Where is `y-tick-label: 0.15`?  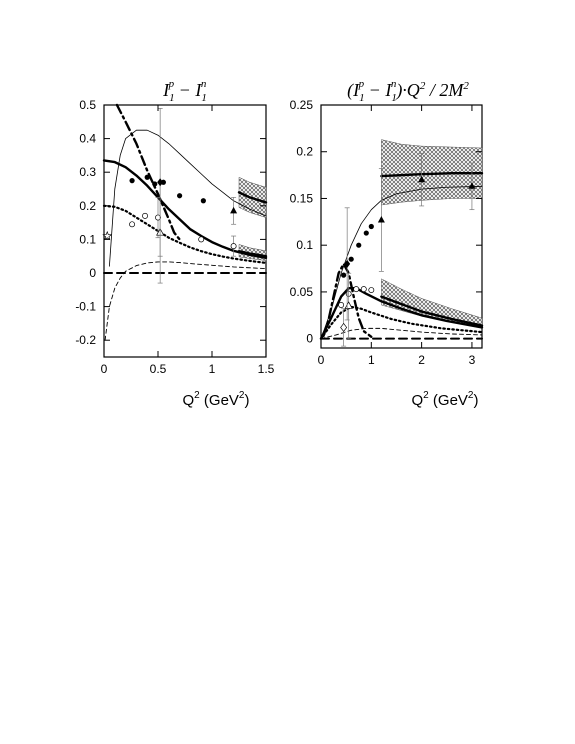 y-tick-label: 0.15 is located at coordinates (302, 198).